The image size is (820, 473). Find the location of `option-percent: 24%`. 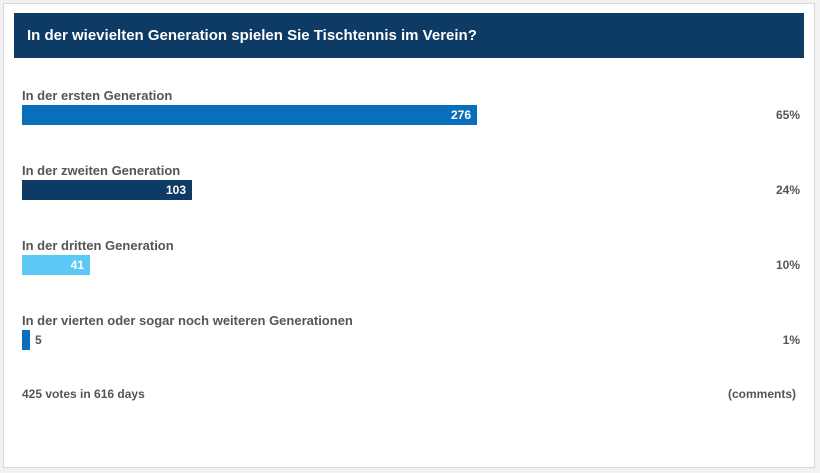

option-percent: 24% is located at coordinates (787, 190).